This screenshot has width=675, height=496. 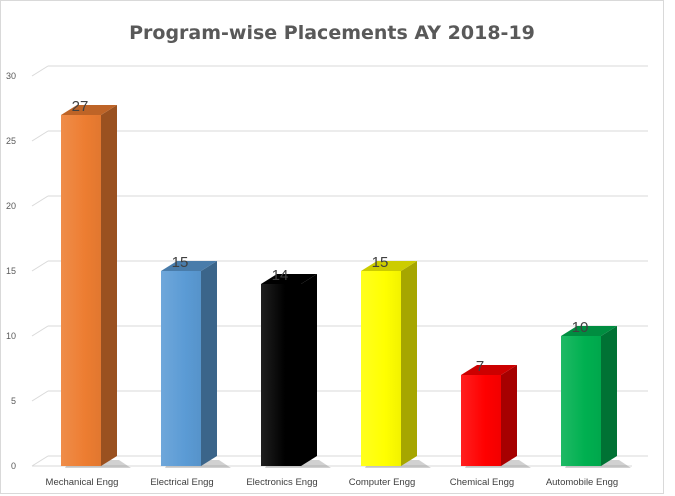 What do you see at coordinates (80, 106) in the screenshot?
I see `data-label-0: 27` at bounding box center [80, 106].